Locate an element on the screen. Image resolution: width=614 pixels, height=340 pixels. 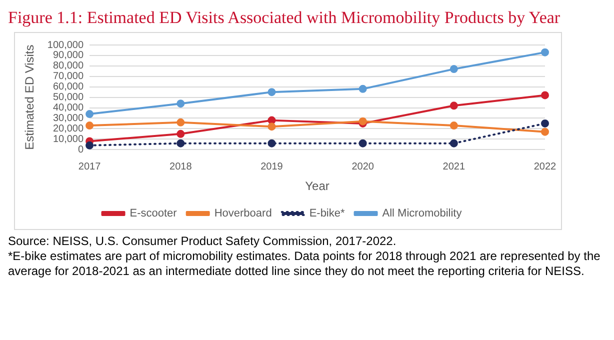
x-tick-label: 2022 is located at coordinates (545, 166).